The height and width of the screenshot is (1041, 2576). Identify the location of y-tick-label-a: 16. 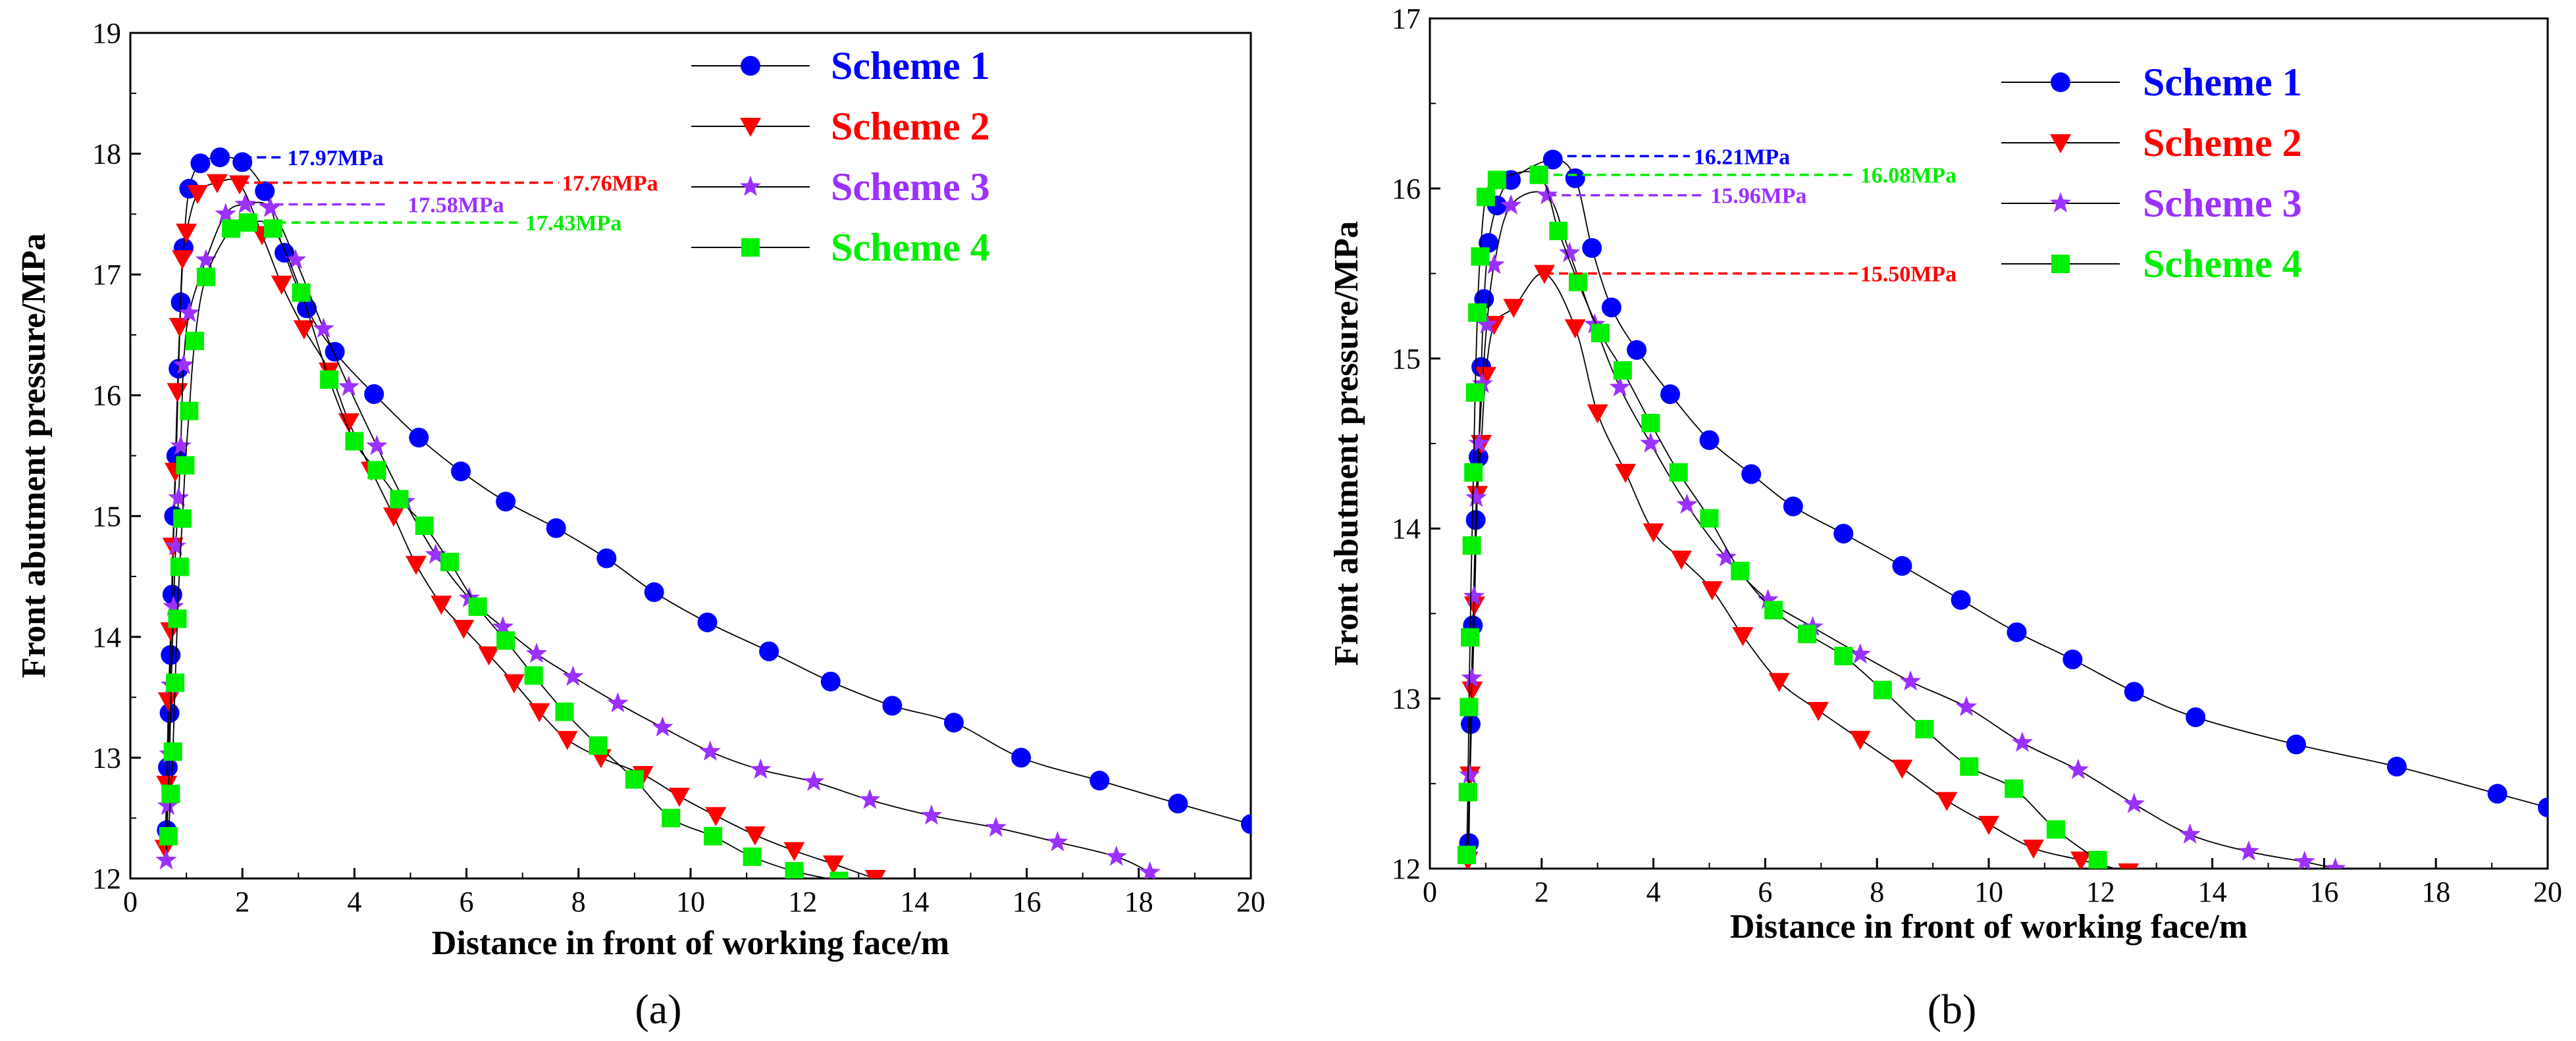
(106, 396).